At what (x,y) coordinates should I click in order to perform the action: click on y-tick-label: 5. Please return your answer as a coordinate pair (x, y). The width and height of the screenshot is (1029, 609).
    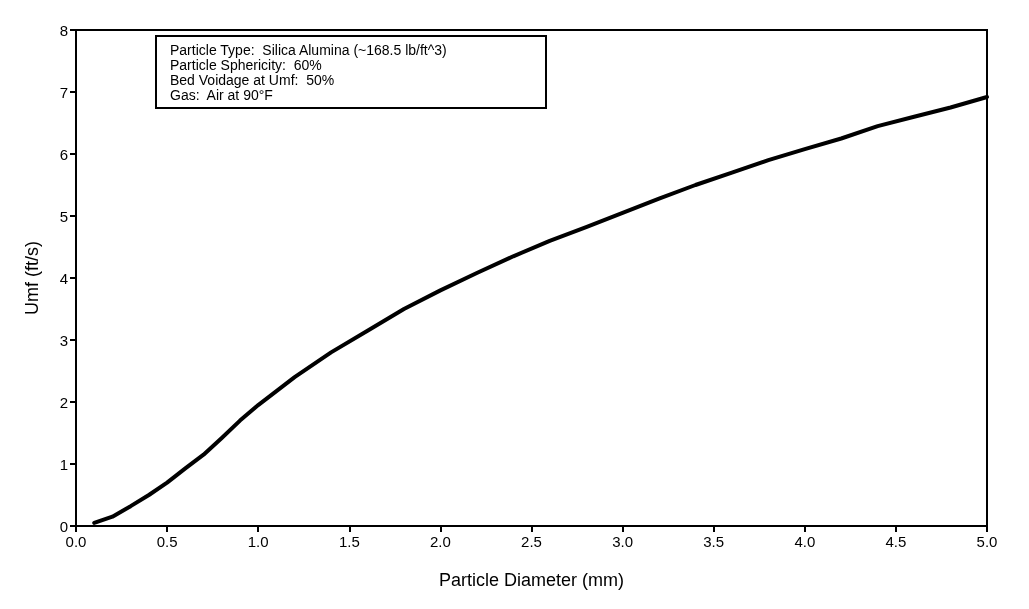
    Looking at the image, I should click on (63, 216).